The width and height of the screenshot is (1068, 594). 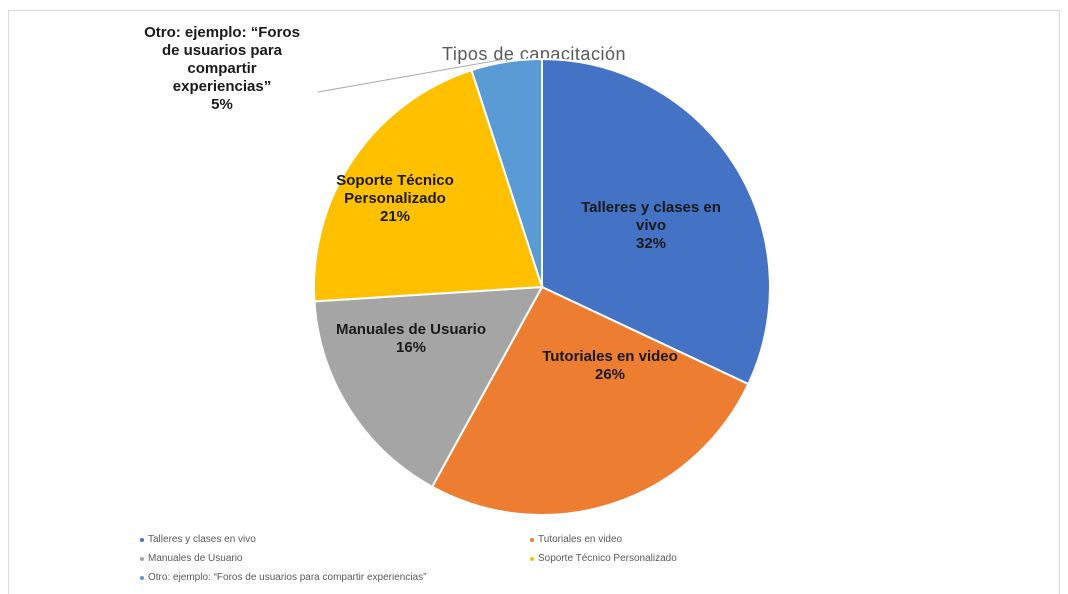 I want to click on slice-data-label: Talleres y clases en vivo 32%, so click(x=651, y=225).